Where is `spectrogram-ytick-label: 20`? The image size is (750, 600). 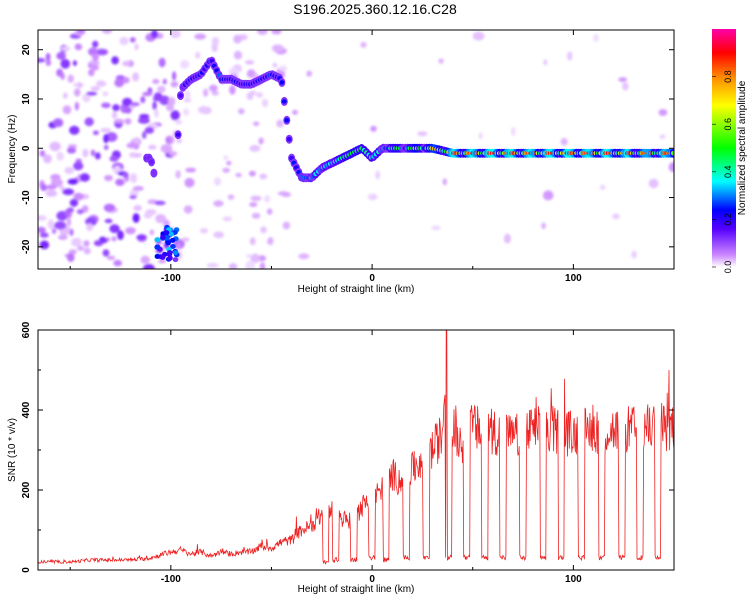
spectrogram-ytick-label: 20 is located at coordinates (26, 50).